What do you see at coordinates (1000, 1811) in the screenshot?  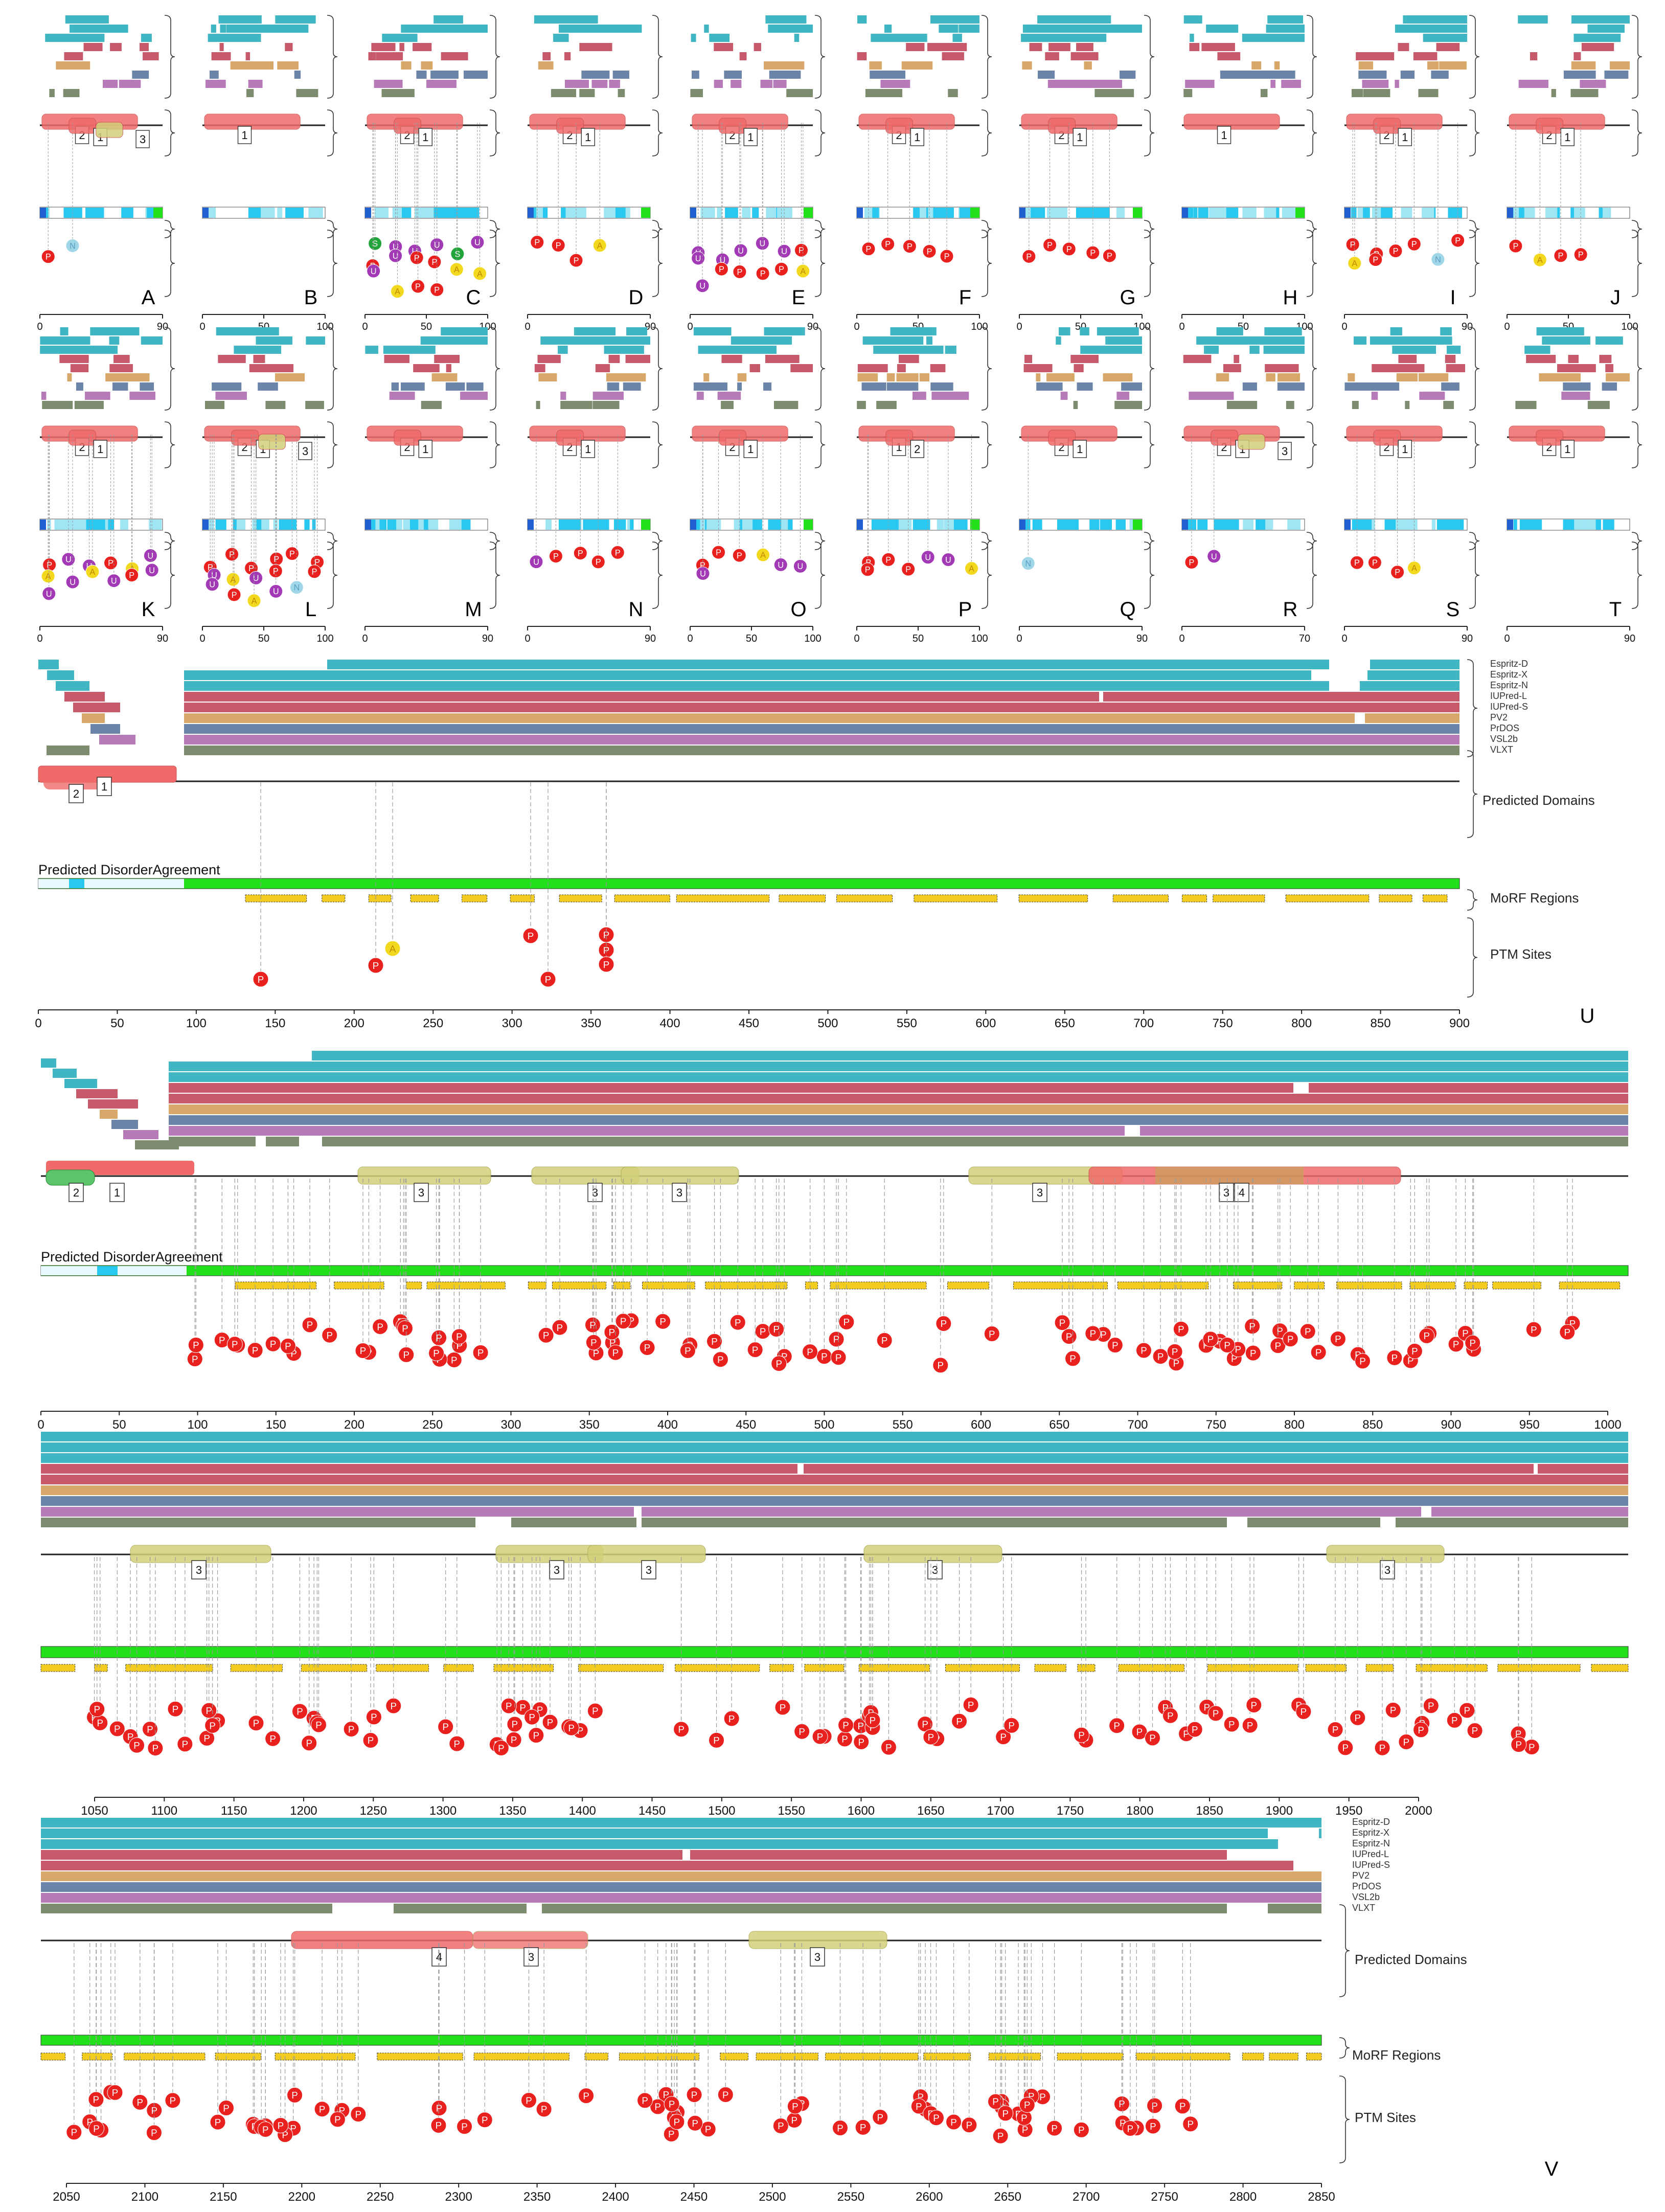 I see `axis-tick-label: 1700` at bounding box center [1000, 1811].